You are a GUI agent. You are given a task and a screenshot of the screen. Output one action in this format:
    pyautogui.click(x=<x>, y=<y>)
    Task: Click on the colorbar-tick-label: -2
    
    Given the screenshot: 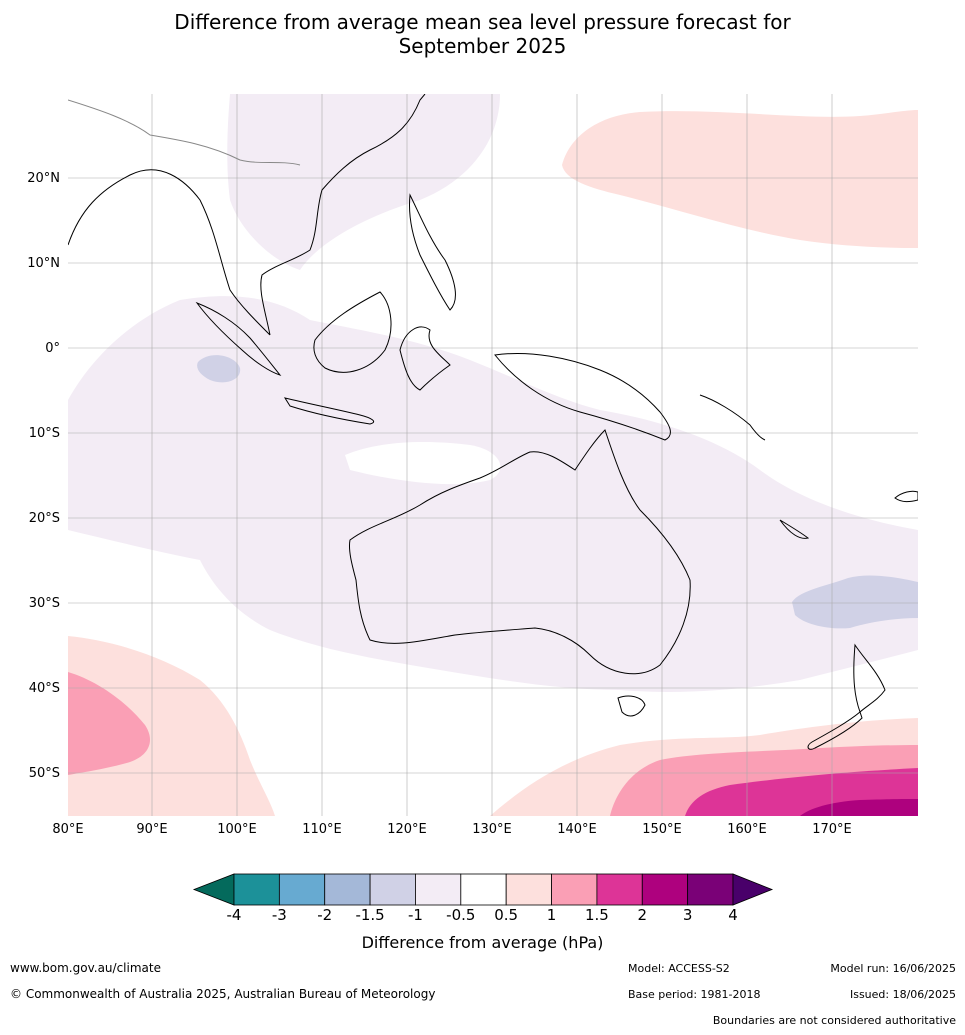 What is the action you would take?
    pyautogui.click(x=325, y=915)
    